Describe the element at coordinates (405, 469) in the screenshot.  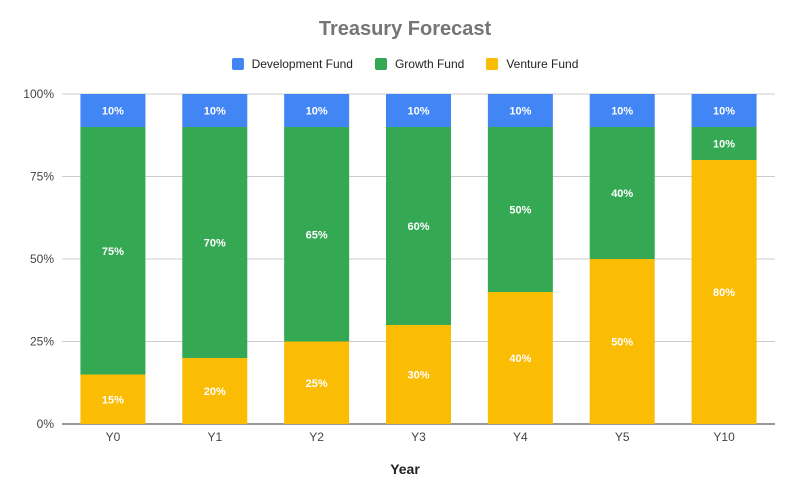
I see `x-axis-title: Year` at that location.